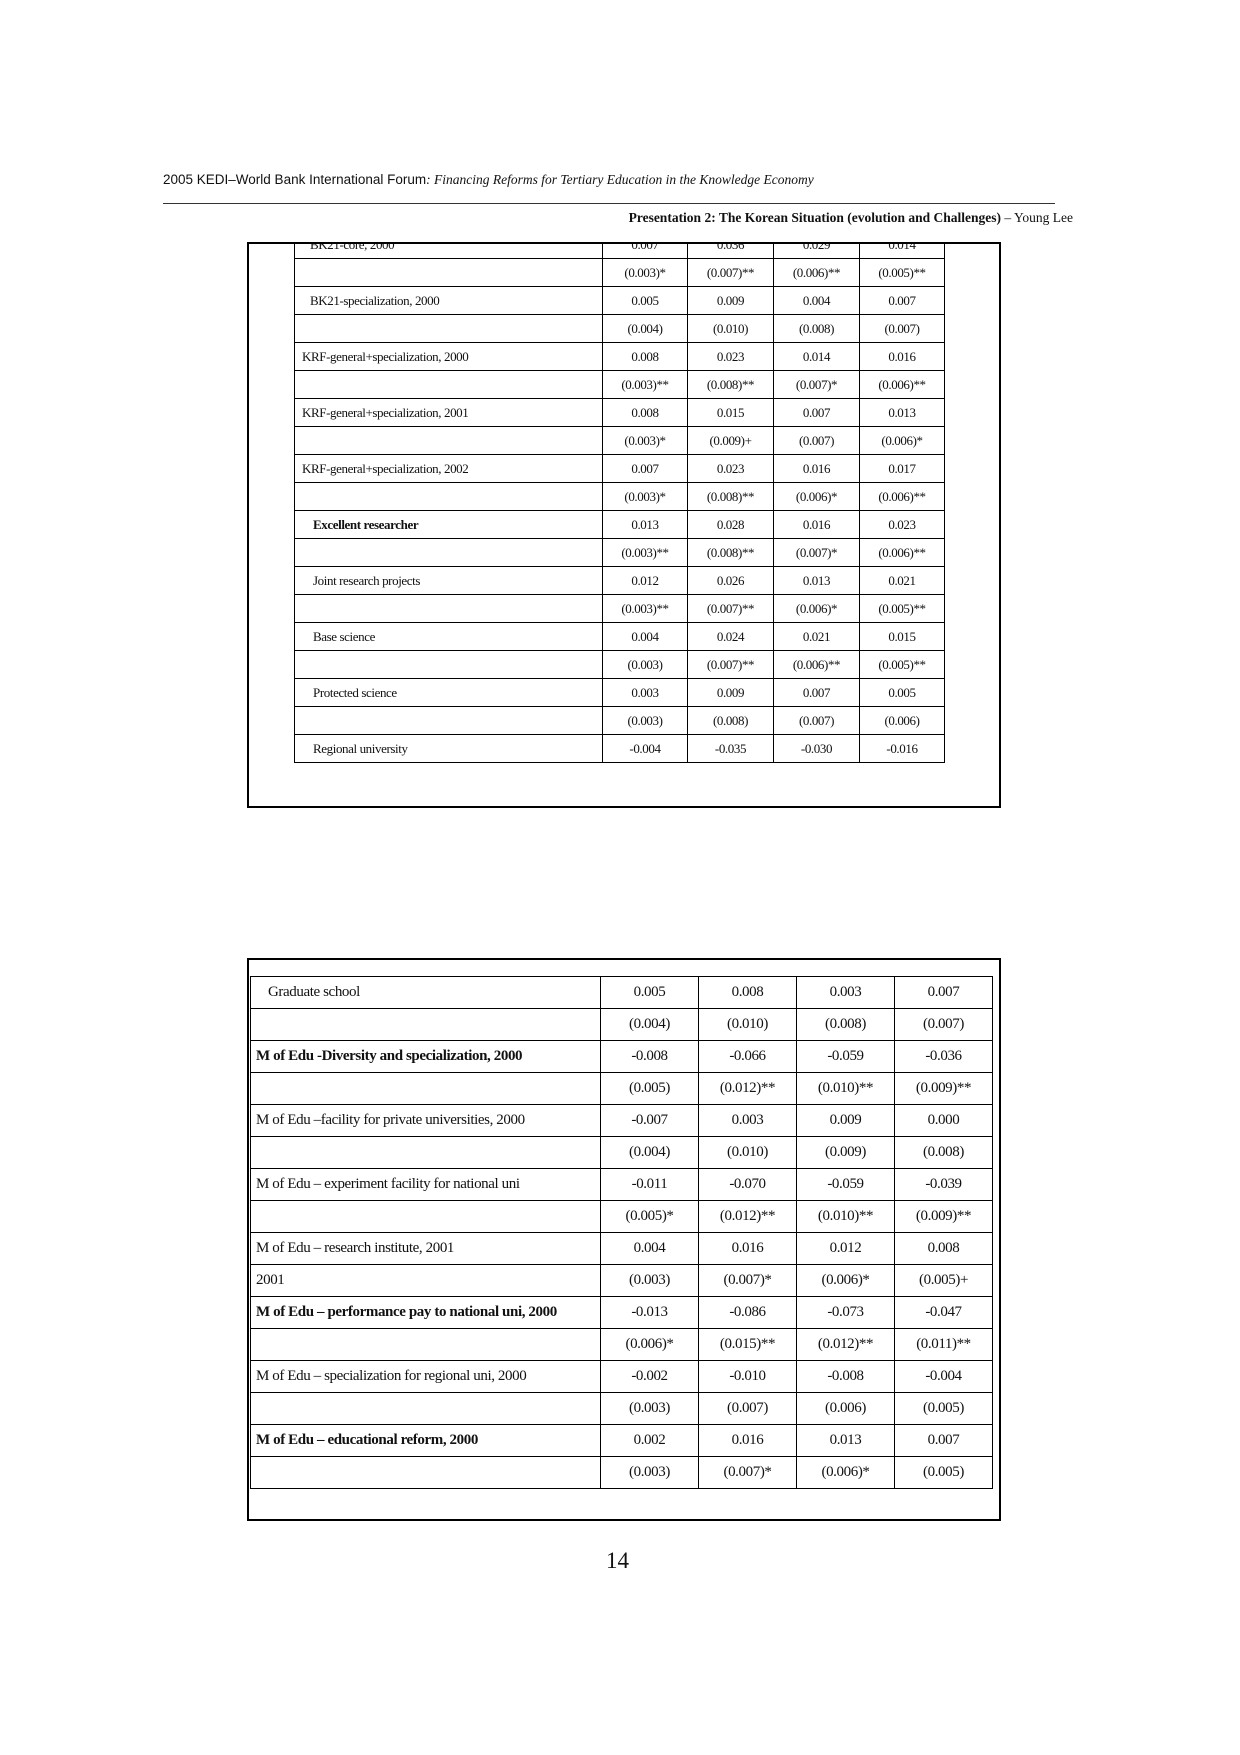 The width and height of the screenshot is (1240, 1755). I want to click on table-row: (0.006)* (0.015)** (0.012)** (0.011)**, so click(621, 1344).